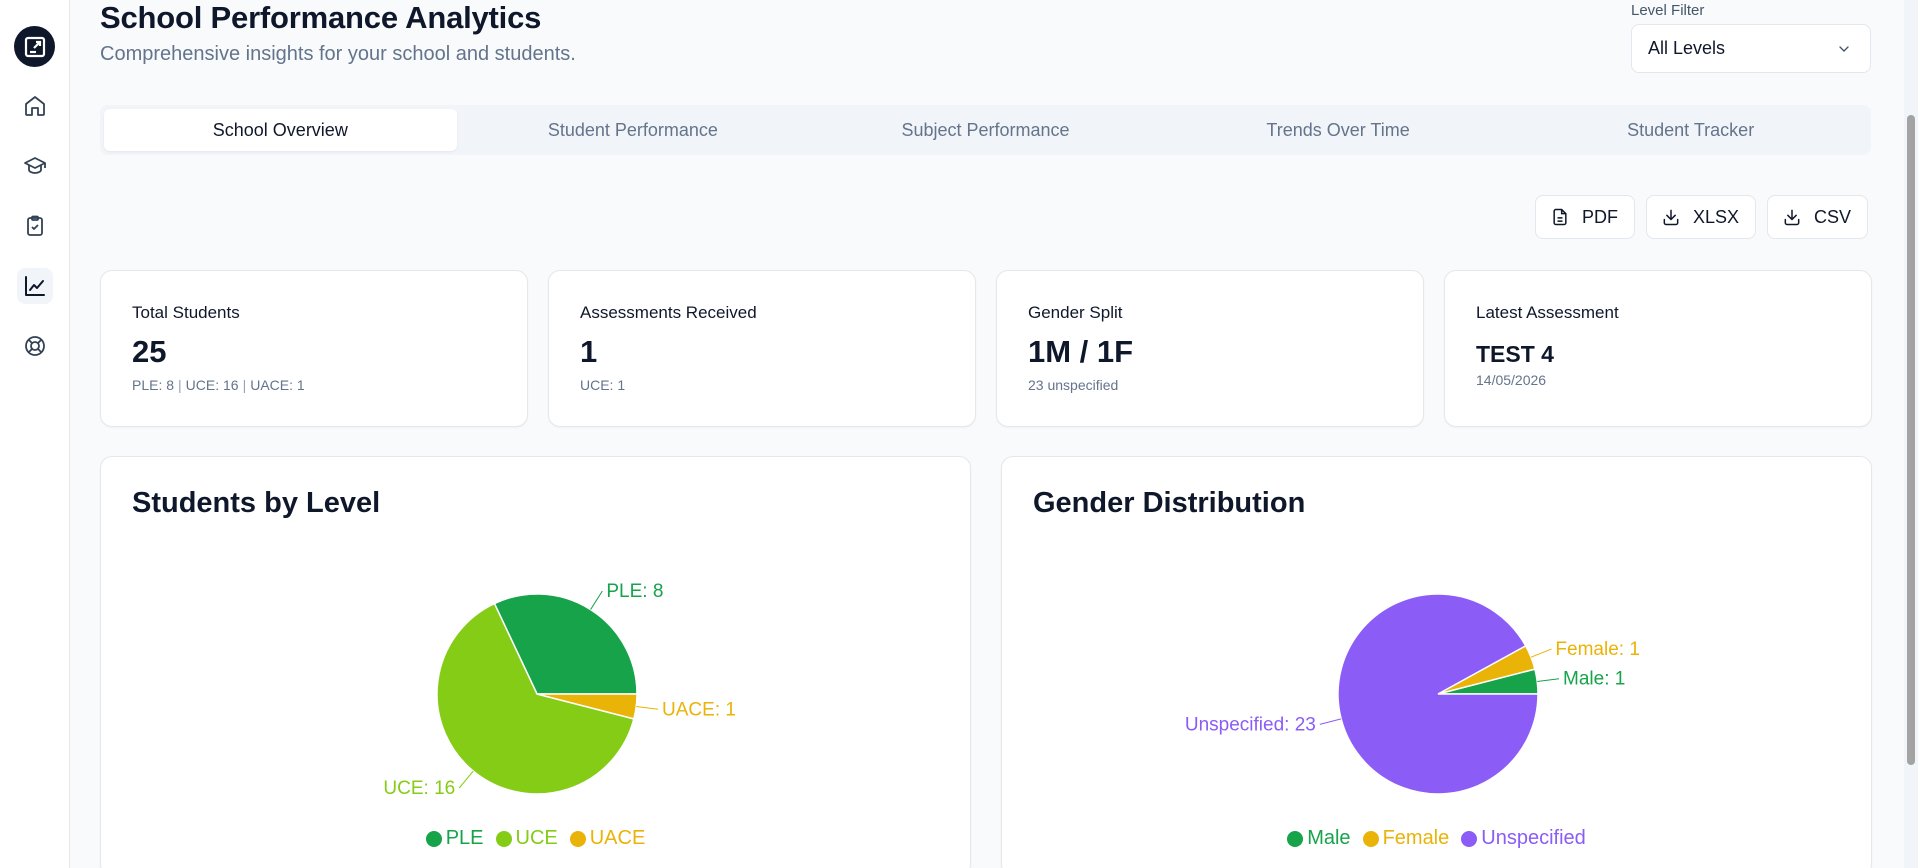  I want to click on legend-item-uace: UACE, so click(607, 838).